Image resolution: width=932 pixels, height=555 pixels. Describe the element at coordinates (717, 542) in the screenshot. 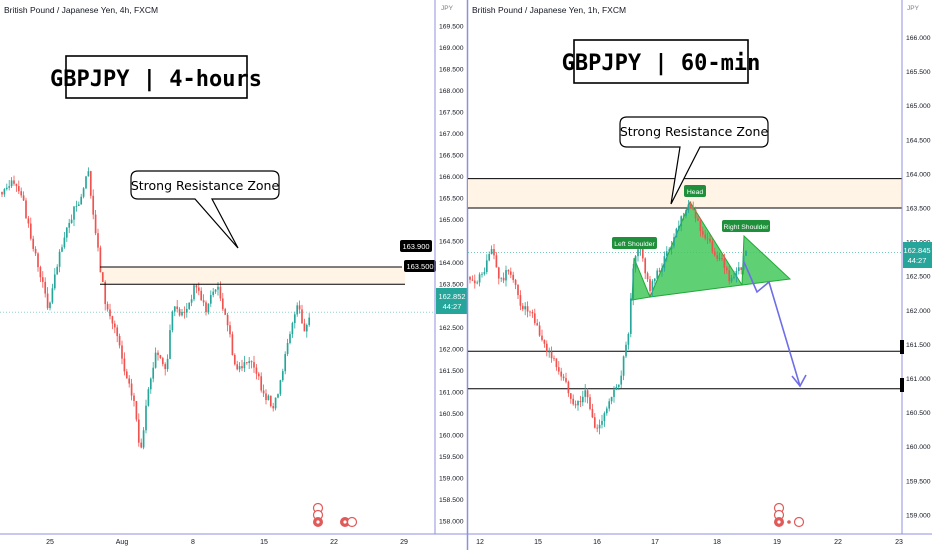

I see `x-tick-label: 18` at that location.